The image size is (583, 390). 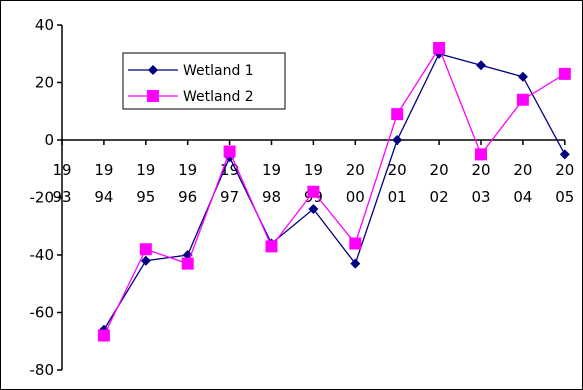 What do you see at coordinates (204, 81) in the screenshot?
I see `legend: Wetland 1 Wetland 2` at bounding box center [204, 81].